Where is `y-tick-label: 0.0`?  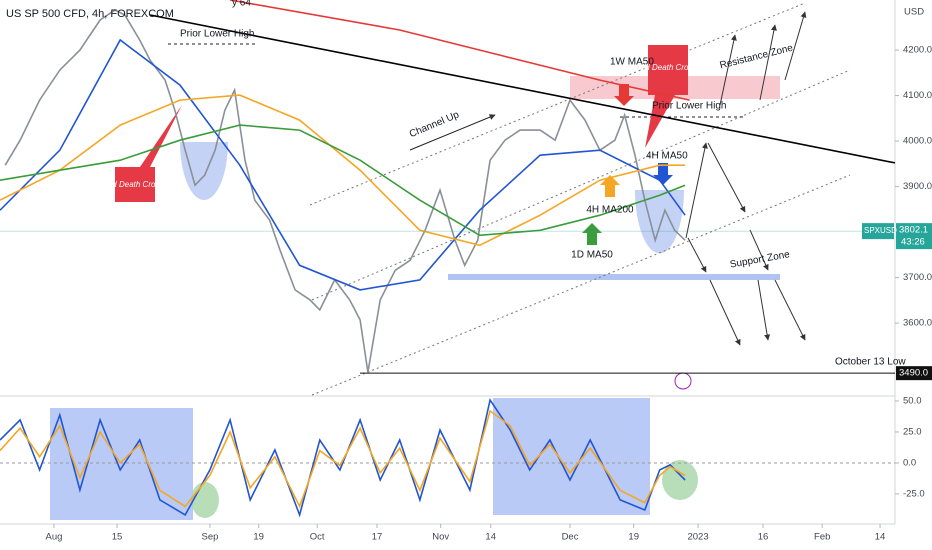 y-tick-label: 0.0 is located at coordinates (909, 462).